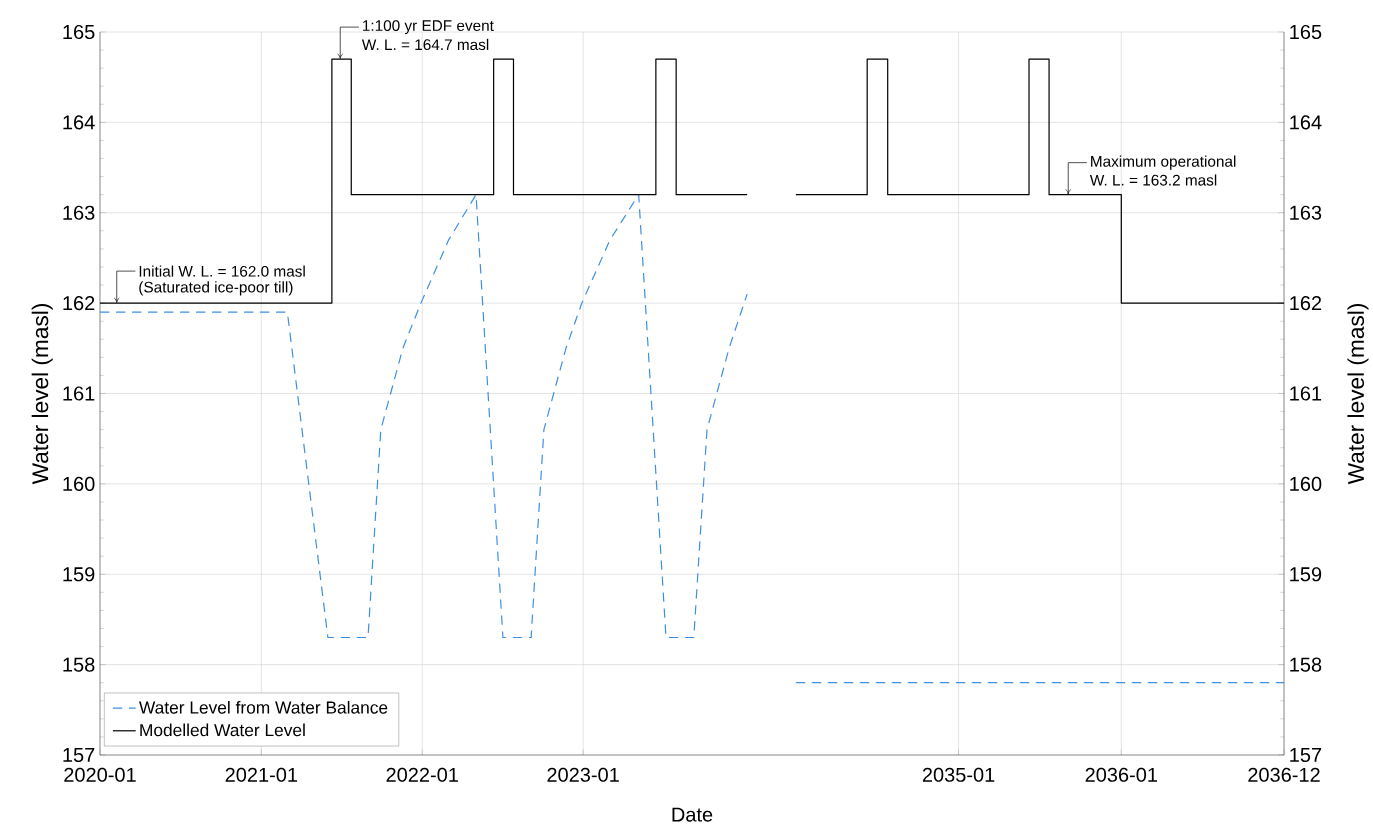 This screenshot has width=1373, height=831. I want to click on annotation: (Saturated ice-poor till), so click(216, 288).